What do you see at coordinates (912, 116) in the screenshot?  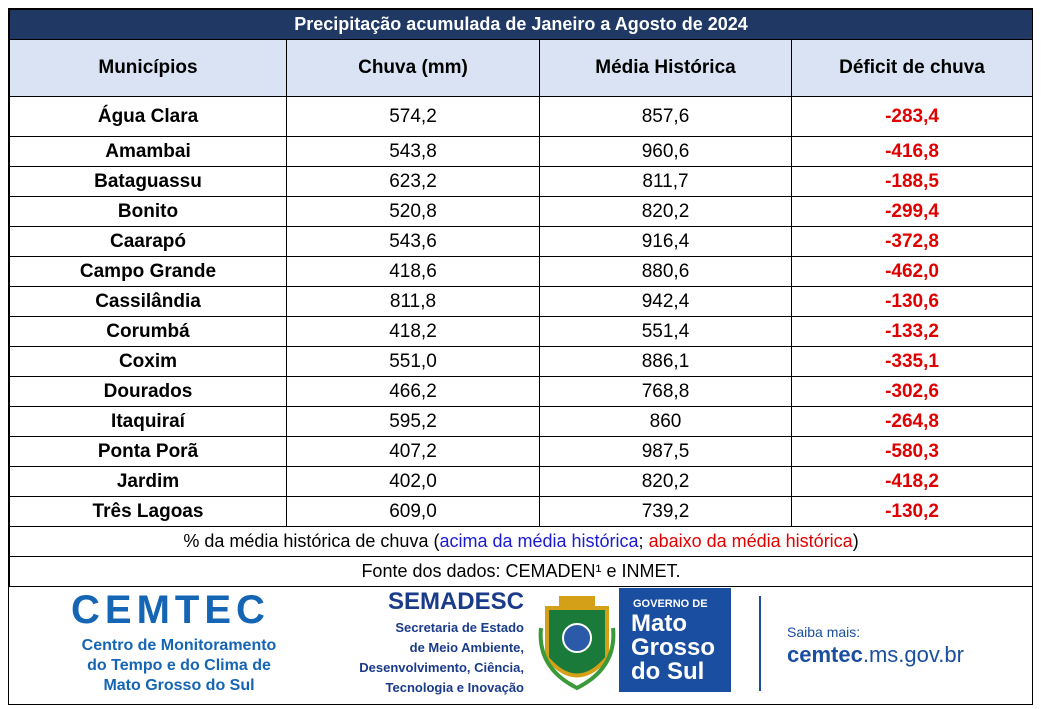 I see `deficit: -283,4` at bounding box center [912, 116].